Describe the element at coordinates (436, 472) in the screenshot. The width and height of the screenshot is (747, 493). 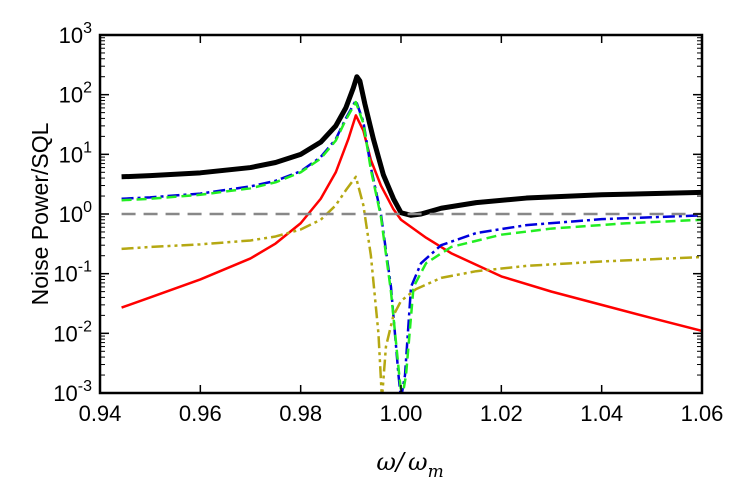
I see `x-axis-title-subscript: m` at that location.